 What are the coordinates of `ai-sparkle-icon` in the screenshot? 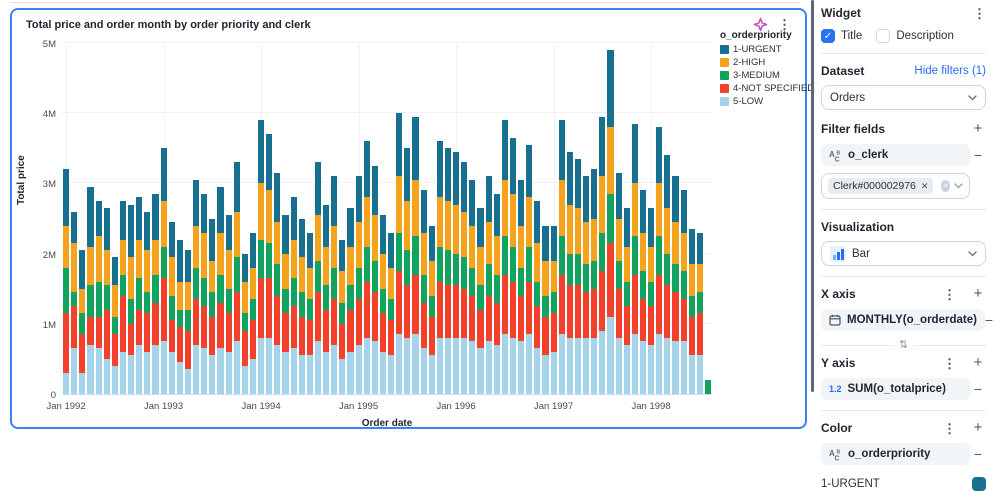 It's located at (760, 24).